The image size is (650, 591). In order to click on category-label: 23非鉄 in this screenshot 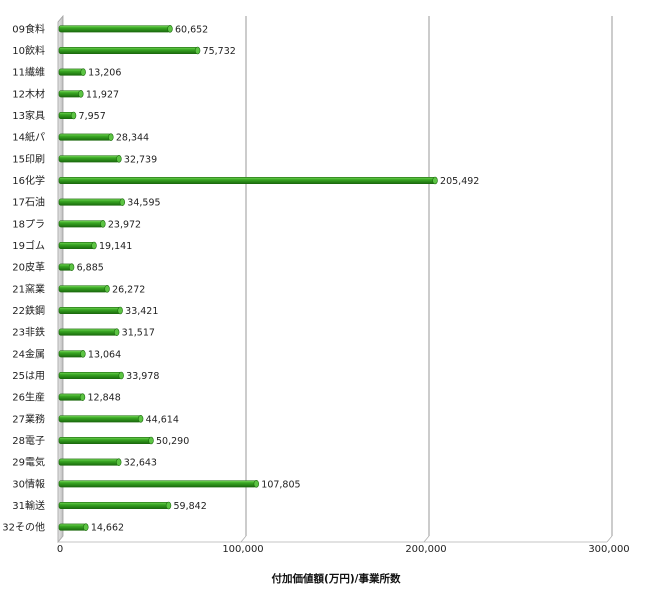, I will do `click(28, 332)`.